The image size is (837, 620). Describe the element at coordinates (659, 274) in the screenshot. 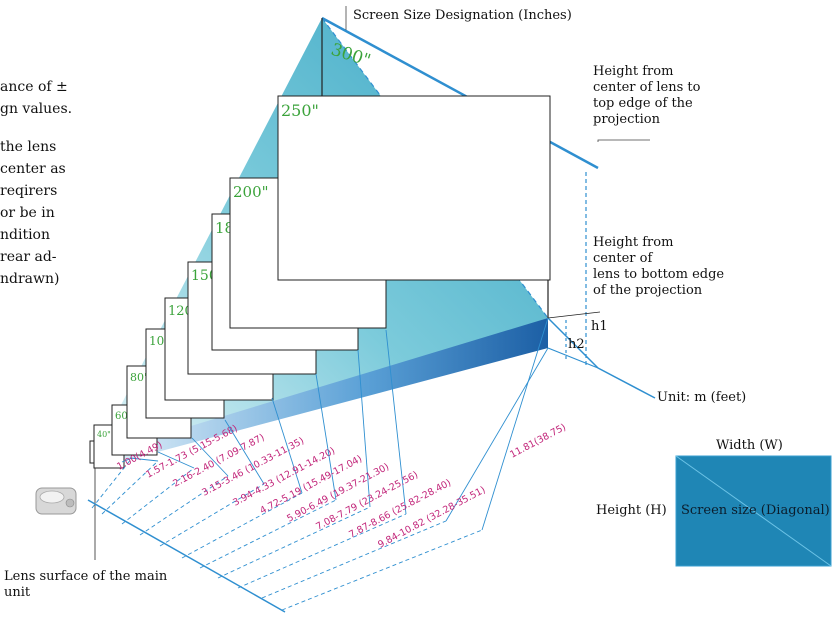

I see `height-bottom-line-3: lens to bottom edge` at that location.